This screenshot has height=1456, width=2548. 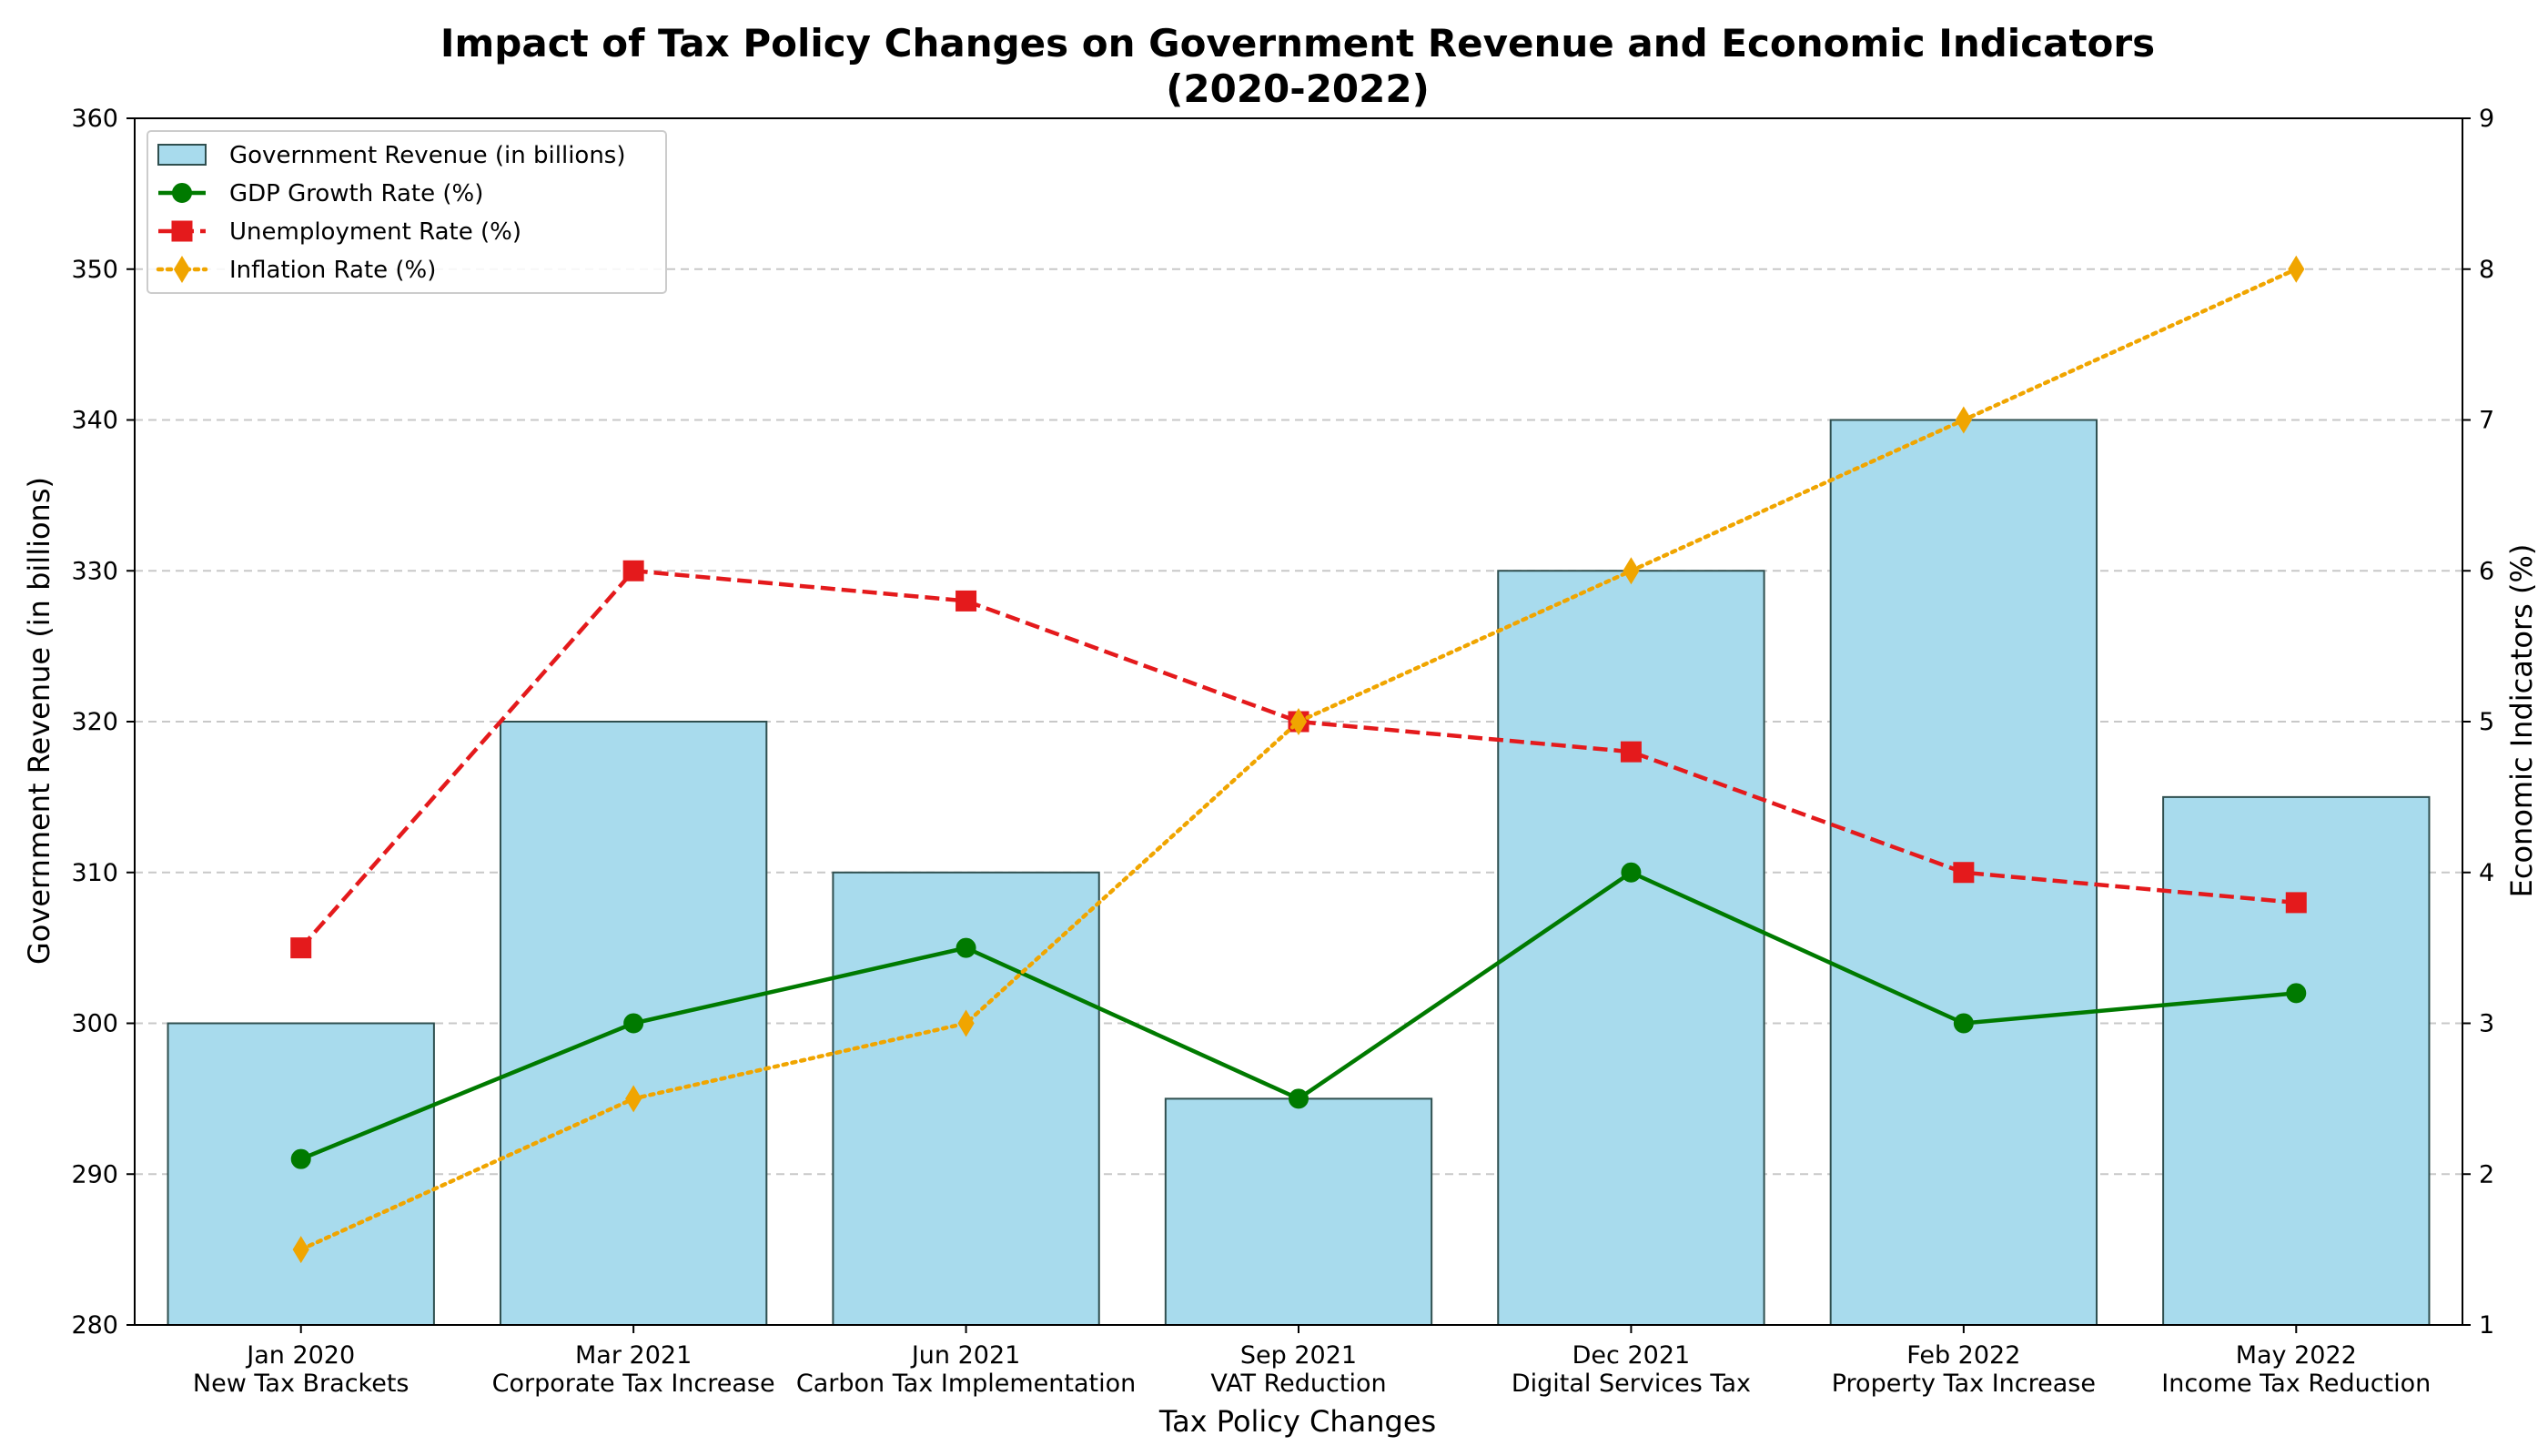 What do you see at coordinates (2487, 722) in the screenshot?
I see `y-tick-label-right: 5` at bounding box center [2487, 722].